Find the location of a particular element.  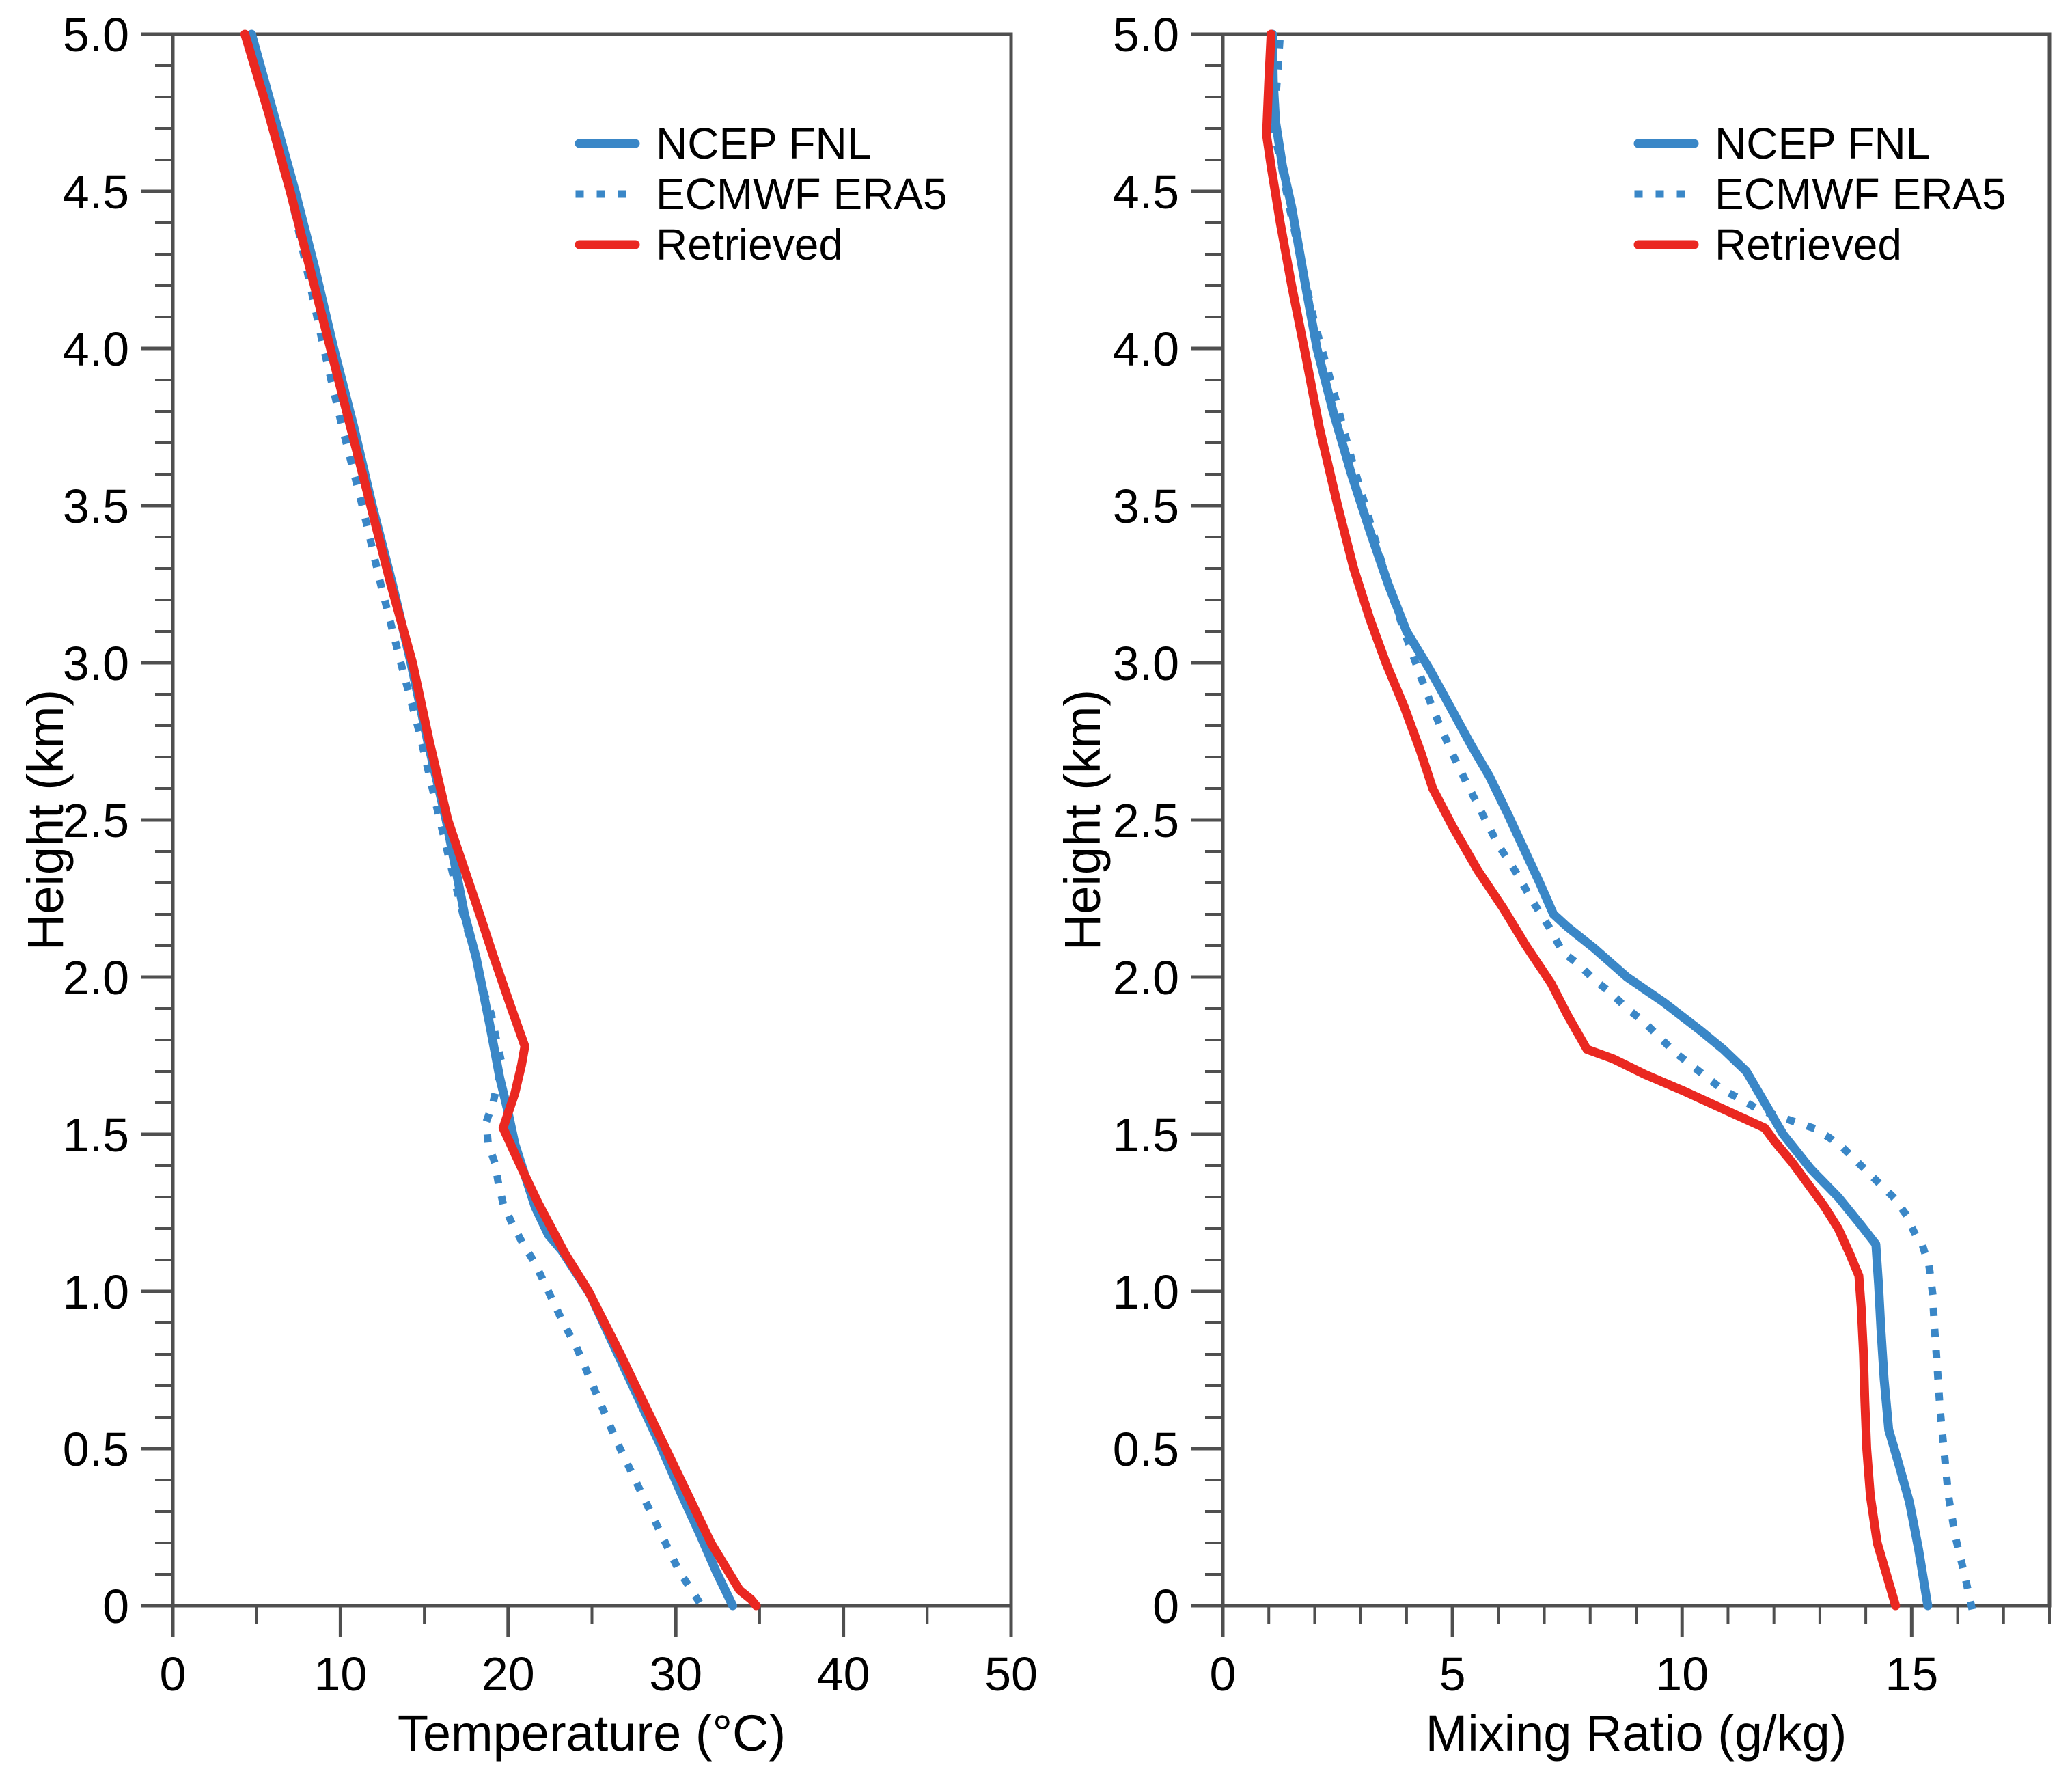

x-tick-label: 30 is located at coordinates (675, 1674).